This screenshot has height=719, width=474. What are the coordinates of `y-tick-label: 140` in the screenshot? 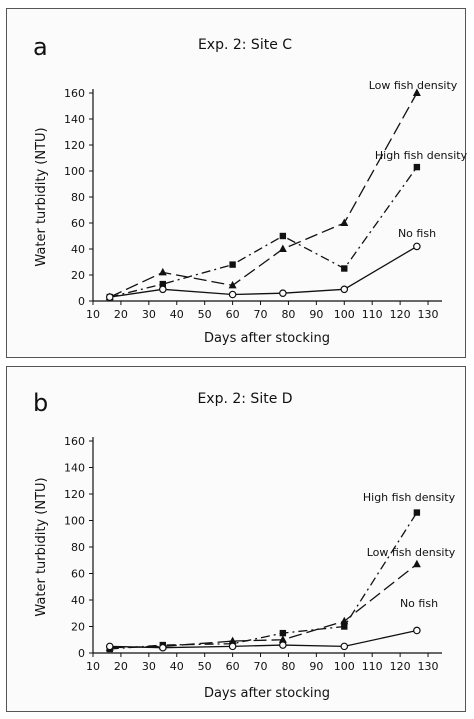 It's located at (74, 119).